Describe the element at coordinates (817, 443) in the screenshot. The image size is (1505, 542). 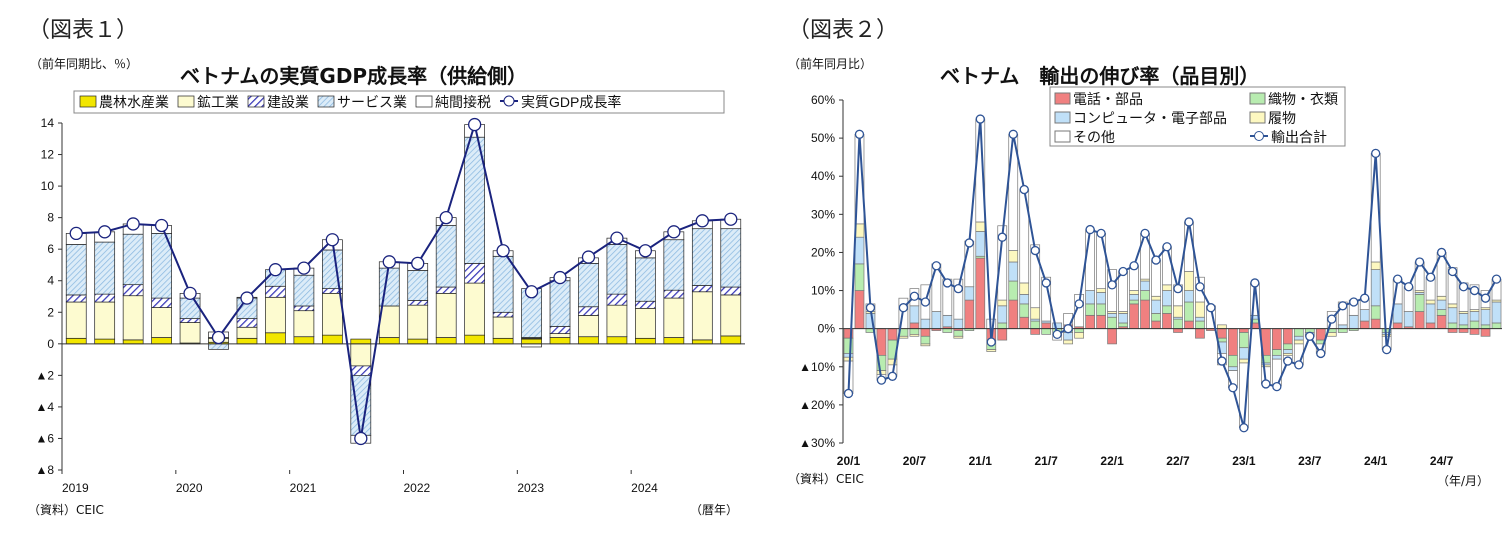
I see `y-tick-label: ▲30%` at that location.